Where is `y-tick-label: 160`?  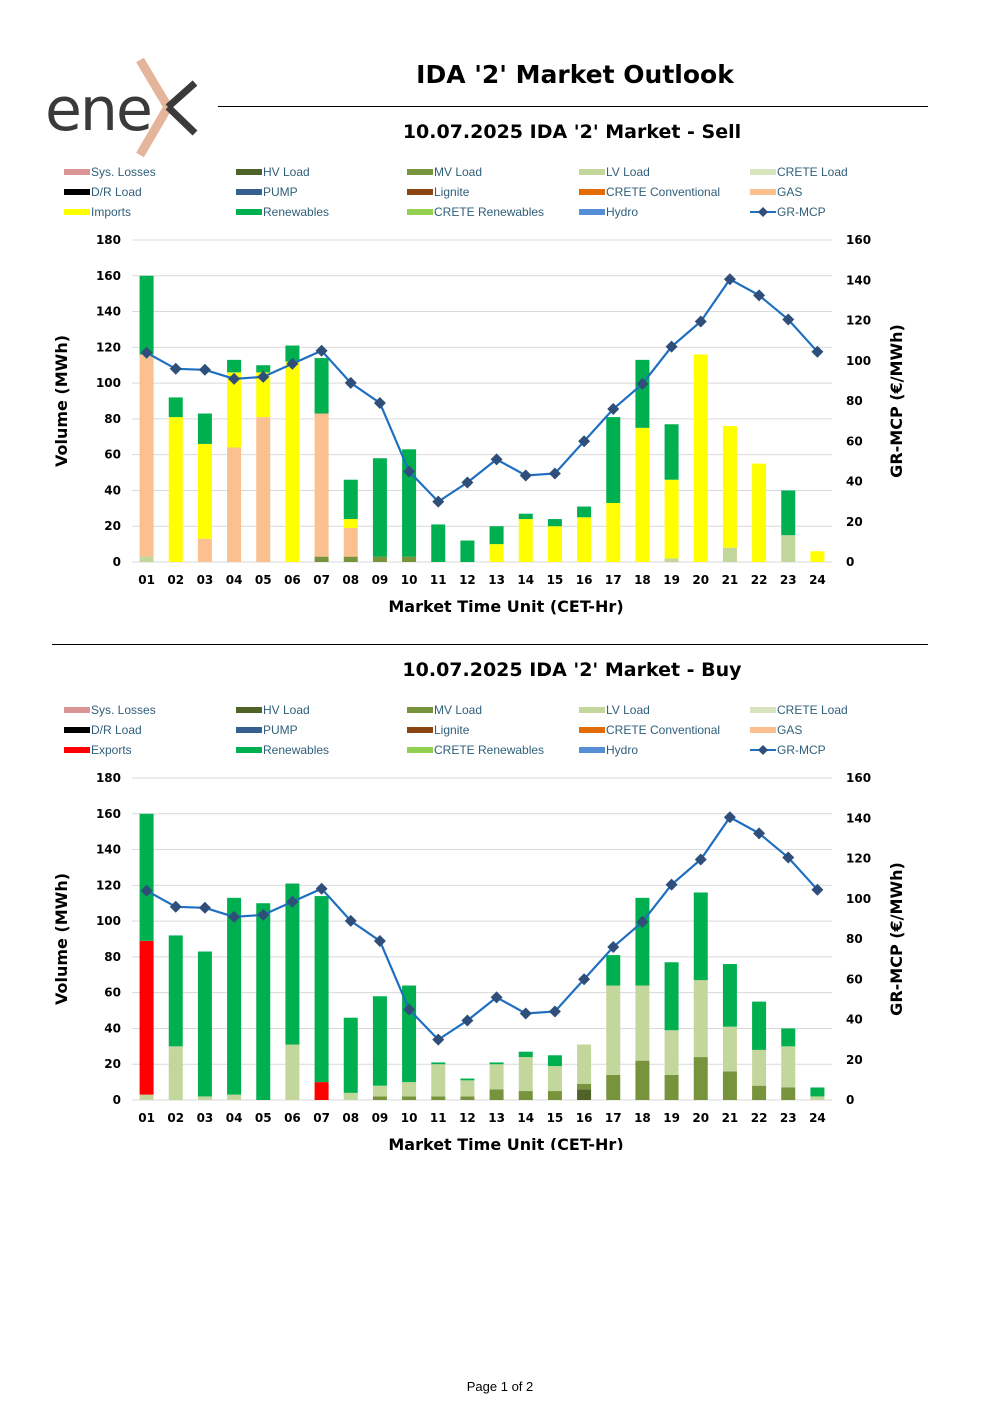
y-tick-label: 160 is located at coordinates (108, 814).